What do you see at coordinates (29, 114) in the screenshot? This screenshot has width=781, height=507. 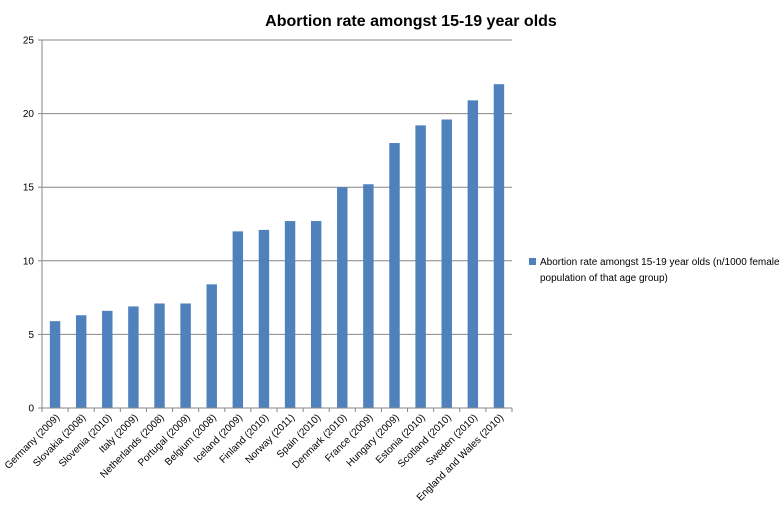 I see `y-tick-label: 20` at bounding box center [29, 114].